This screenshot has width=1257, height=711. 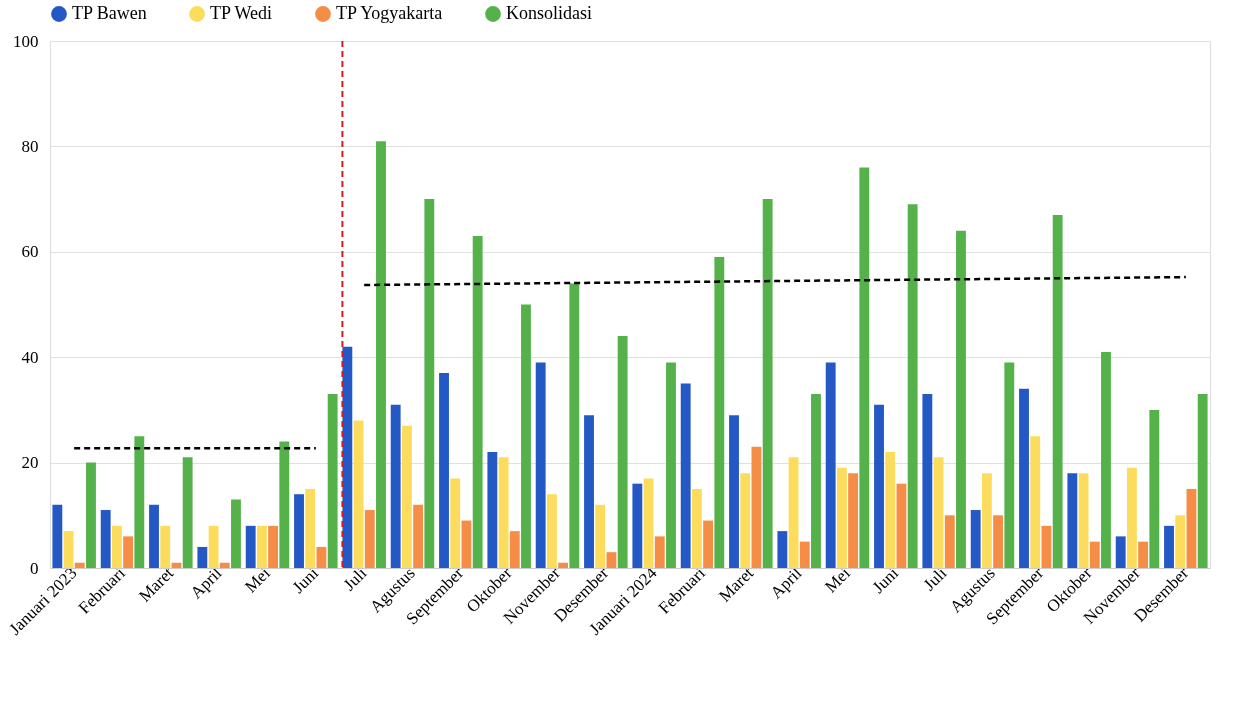 What do you see at coordinates (26, 41) in the screenshot?
I see `y-tick-label: 100` at bounding box center [26, 41].